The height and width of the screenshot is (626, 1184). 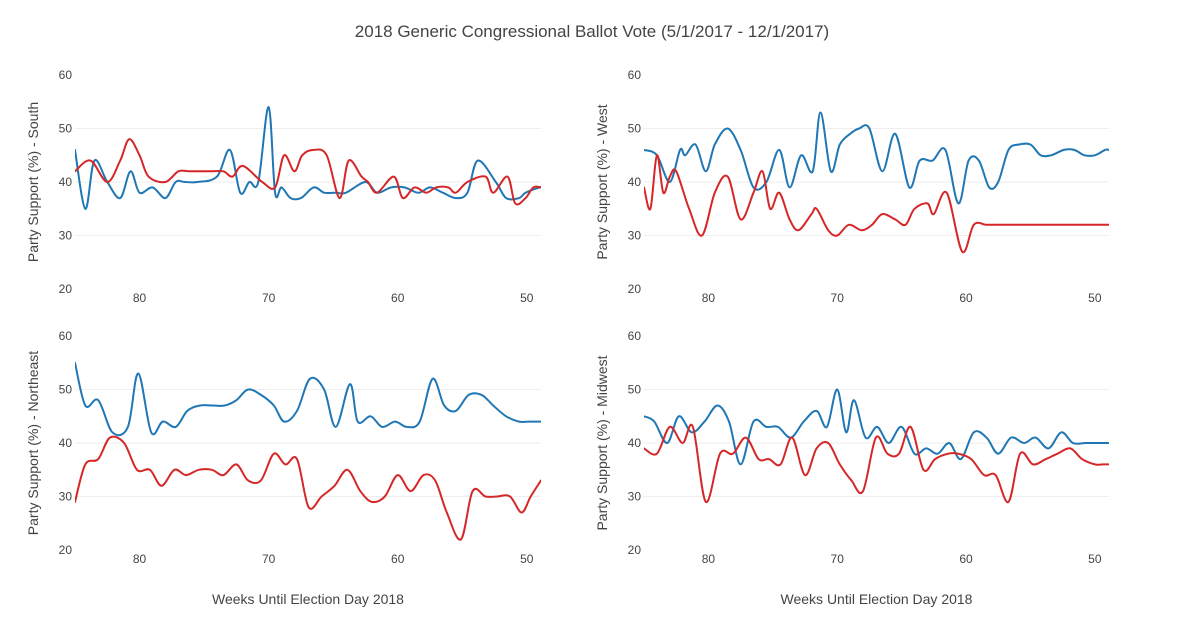 I want to click on y-axis-title-west: Party Support (%) - West, so click(x=602, y=181).